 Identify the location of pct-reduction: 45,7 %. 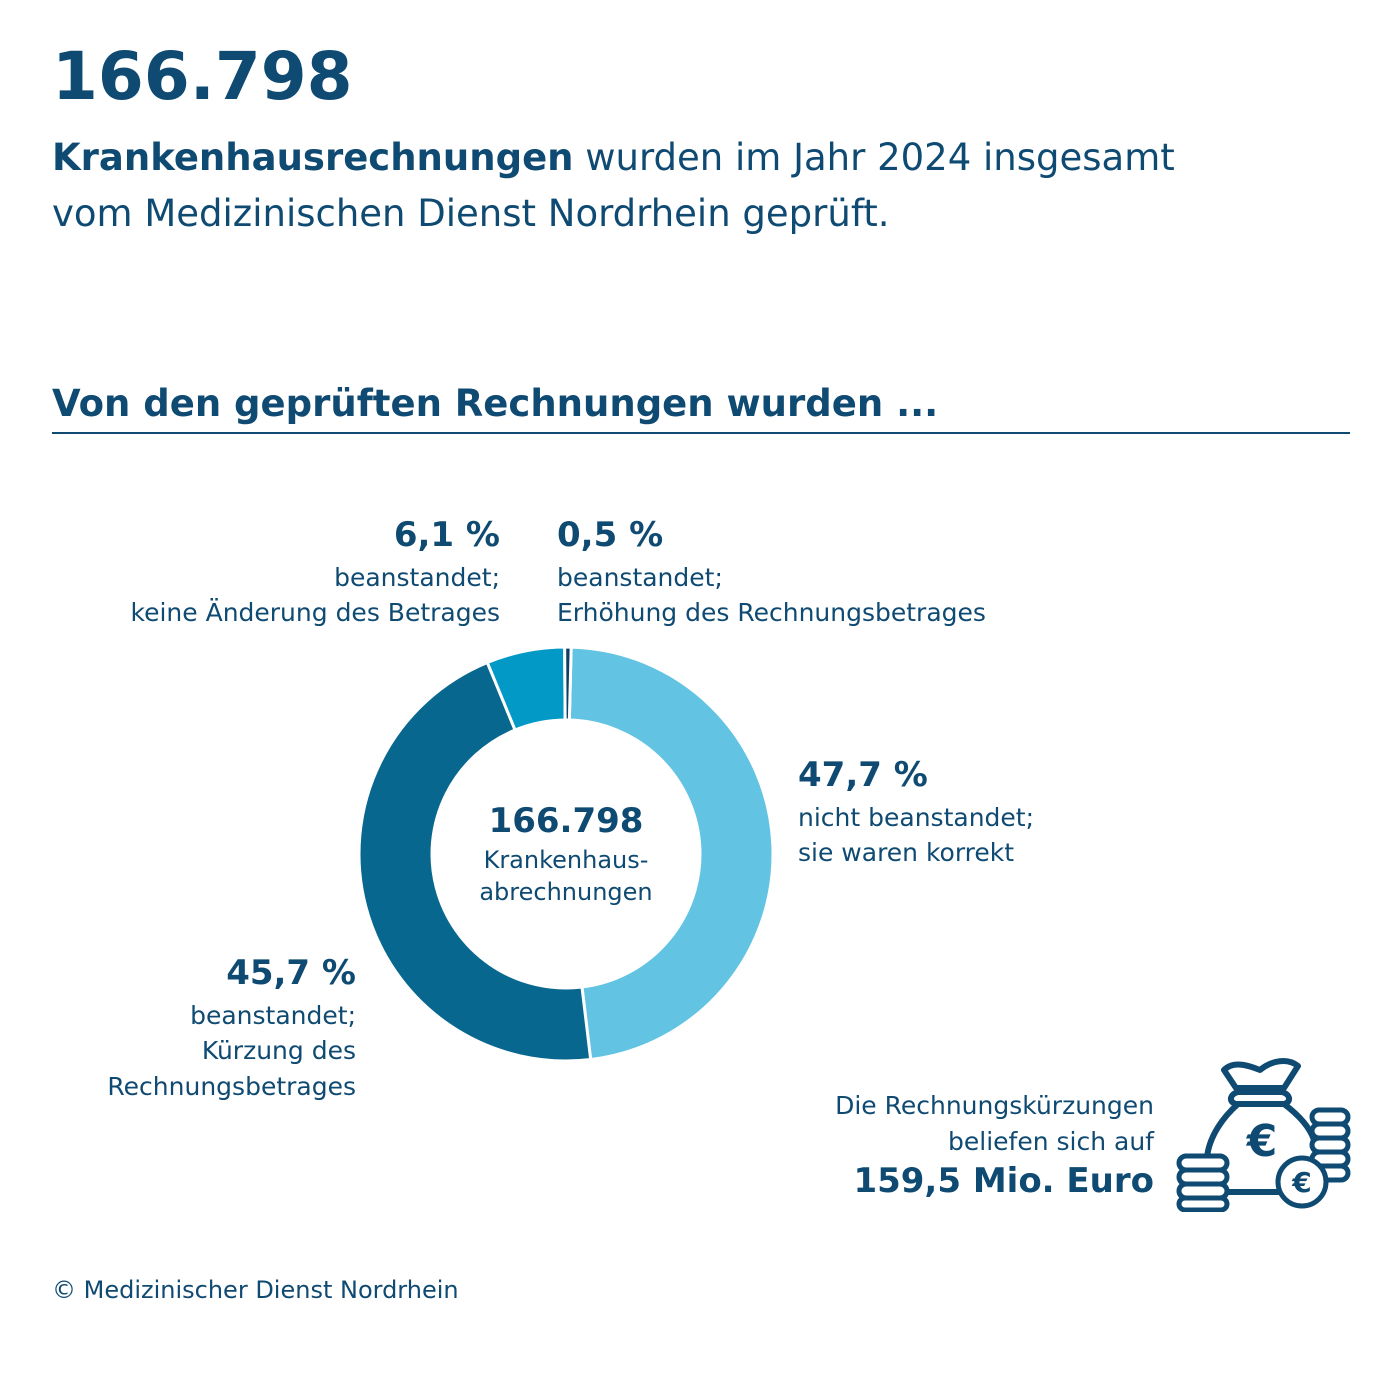
(291, 973).